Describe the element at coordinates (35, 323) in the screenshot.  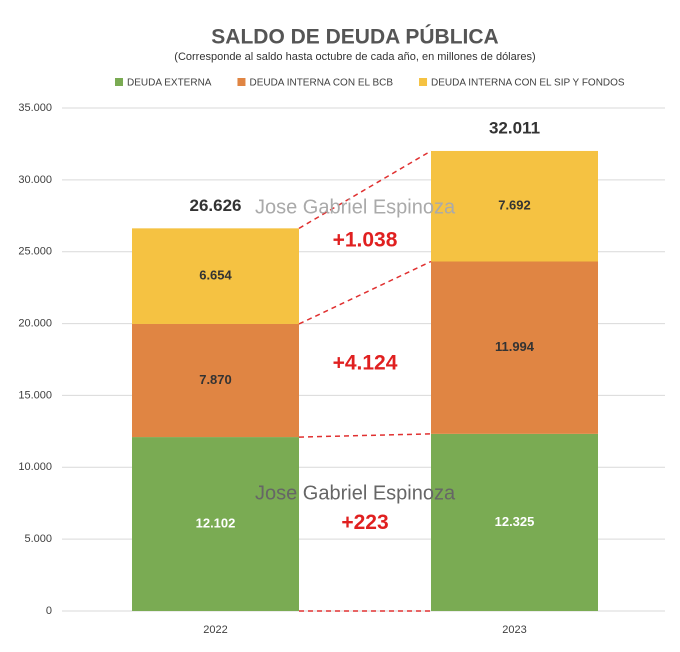
I see `y-tick-label: 20.000` at that location.